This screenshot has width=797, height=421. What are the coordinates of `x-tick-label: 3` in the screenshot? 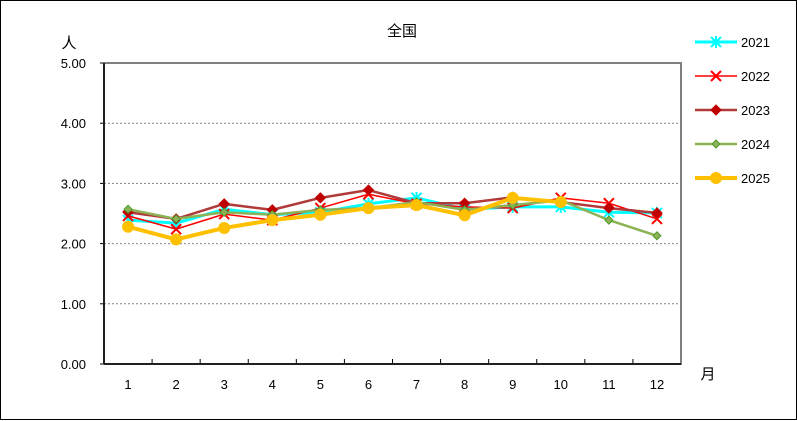 It's located at (224, 384).